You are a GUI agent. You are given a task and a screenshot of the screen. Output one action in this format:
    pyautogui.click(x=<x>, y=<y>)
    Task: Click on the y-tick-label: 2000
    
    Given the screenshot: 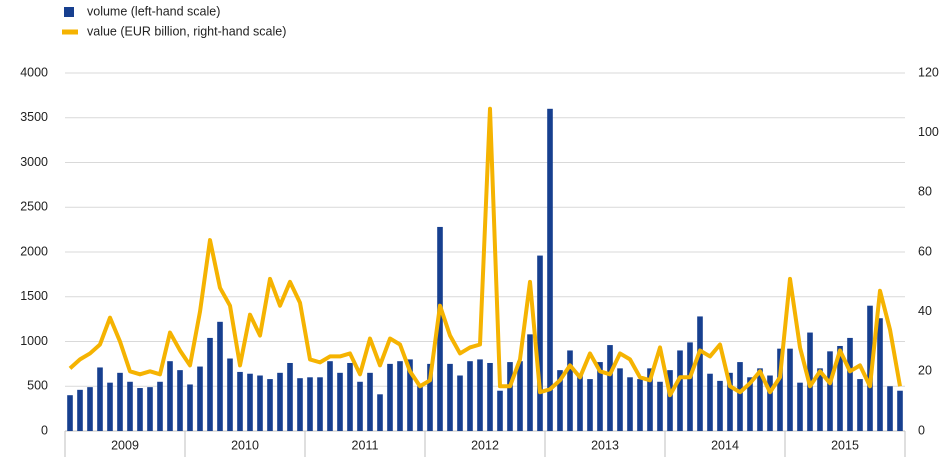 What is the action you would take?
    pyautogui.click(x=34, y=251)
    